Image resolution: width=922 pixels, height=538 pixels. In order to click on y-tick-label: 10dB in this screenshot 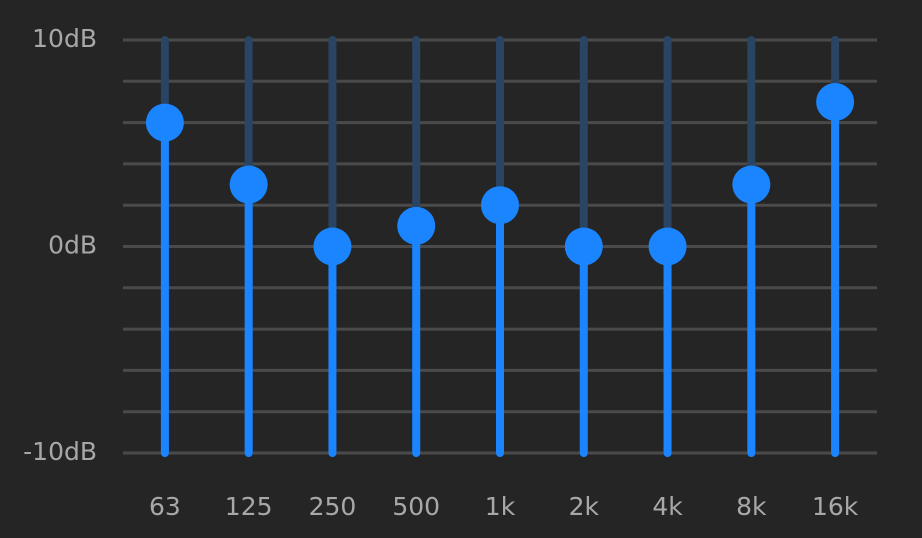, I will do `click(64, 38)`.